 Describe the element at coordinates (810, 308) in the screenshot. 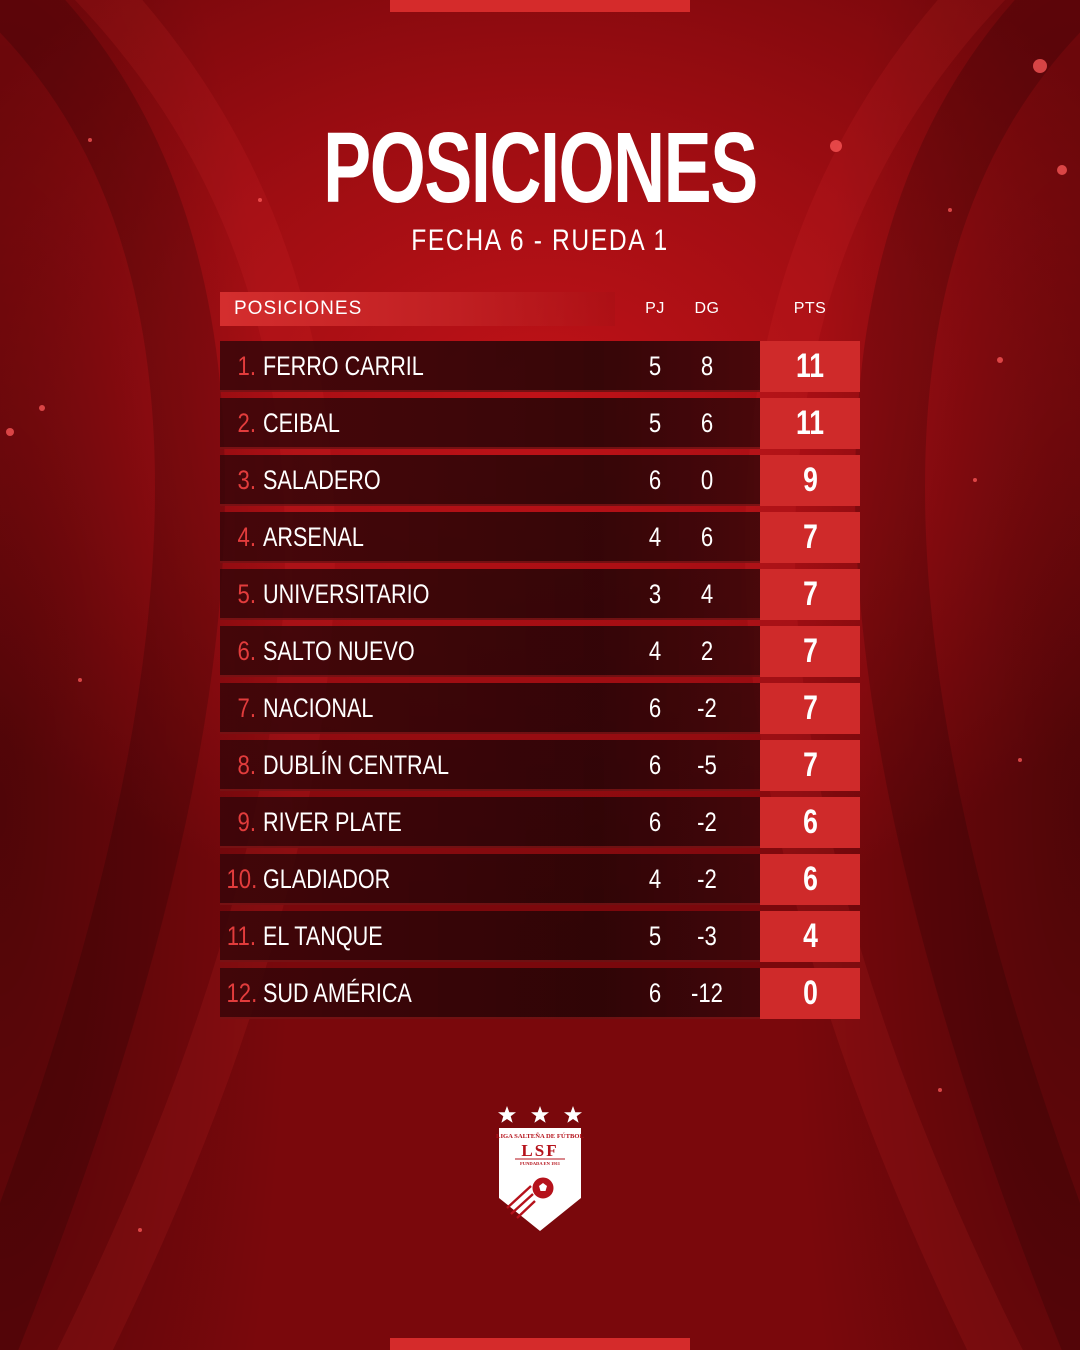

I see `header-pts: PTS` at that location.